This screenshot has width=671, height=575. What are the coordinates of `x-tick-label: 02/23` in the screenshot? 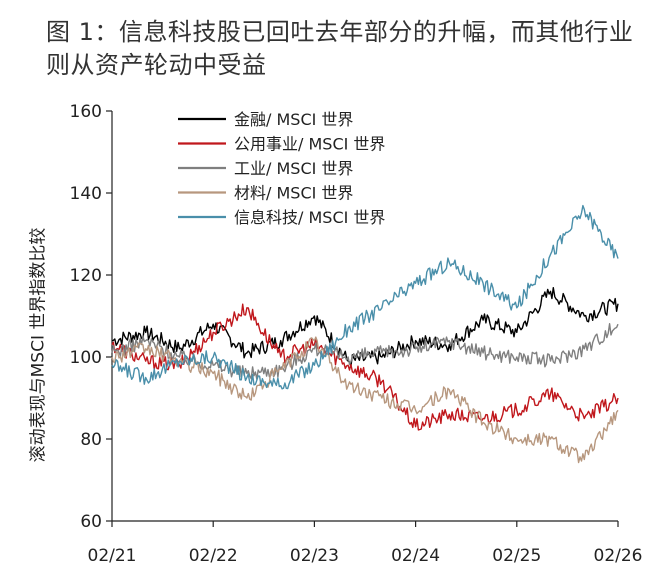 It's located at (314, 556).